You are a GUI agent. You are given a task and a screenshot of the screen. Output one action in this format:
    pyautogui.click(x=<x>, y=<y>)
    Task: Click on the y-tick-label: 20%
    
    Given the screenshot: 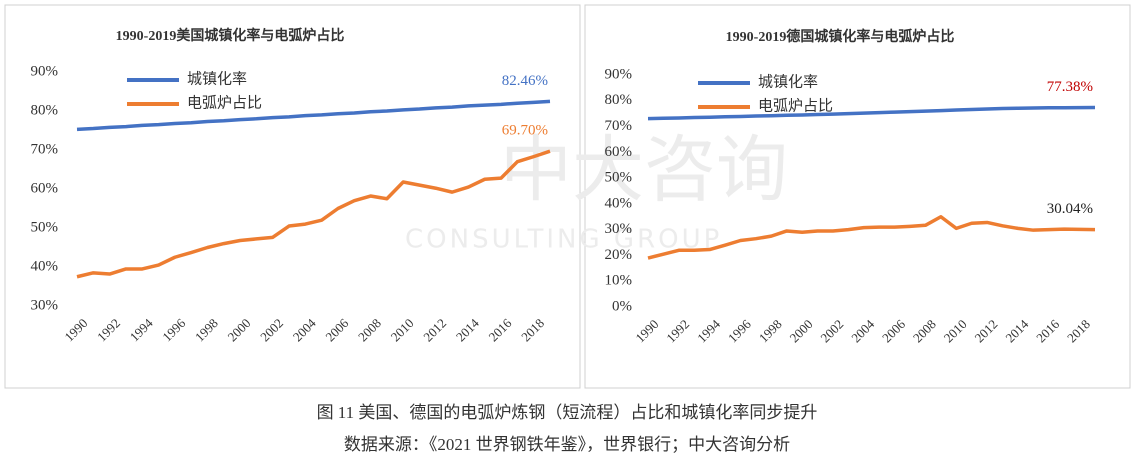 What is the action you would take?
    pyautogui.click(x=619, y=255)
    